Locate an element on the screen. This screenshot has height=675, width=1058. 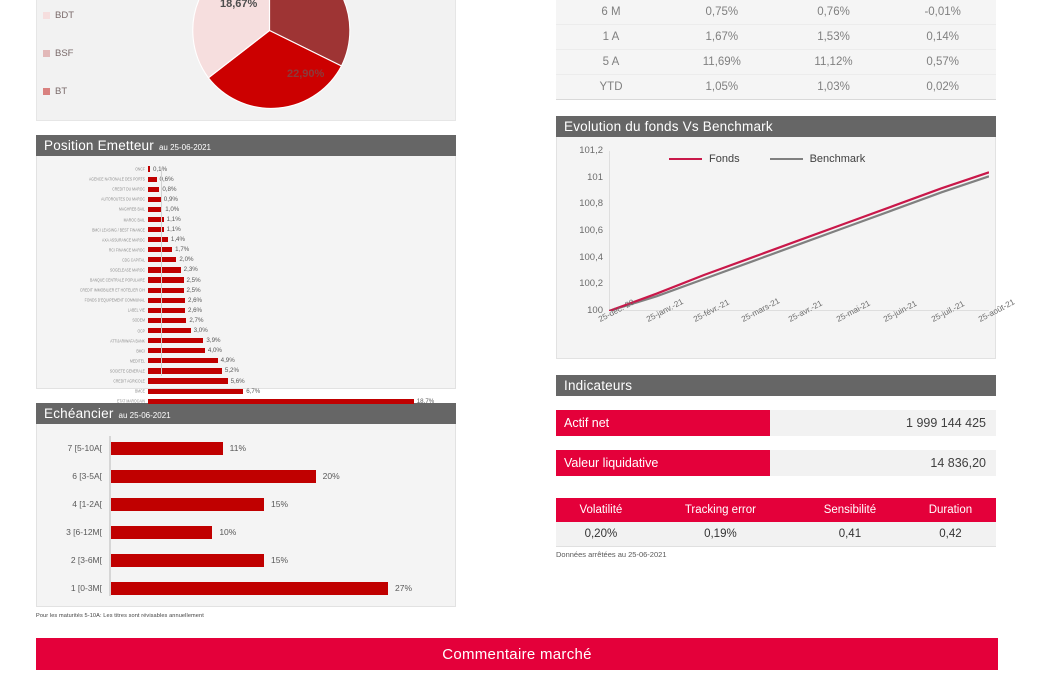
issuer-value: 2,5% is located at coordinates (193, 290).